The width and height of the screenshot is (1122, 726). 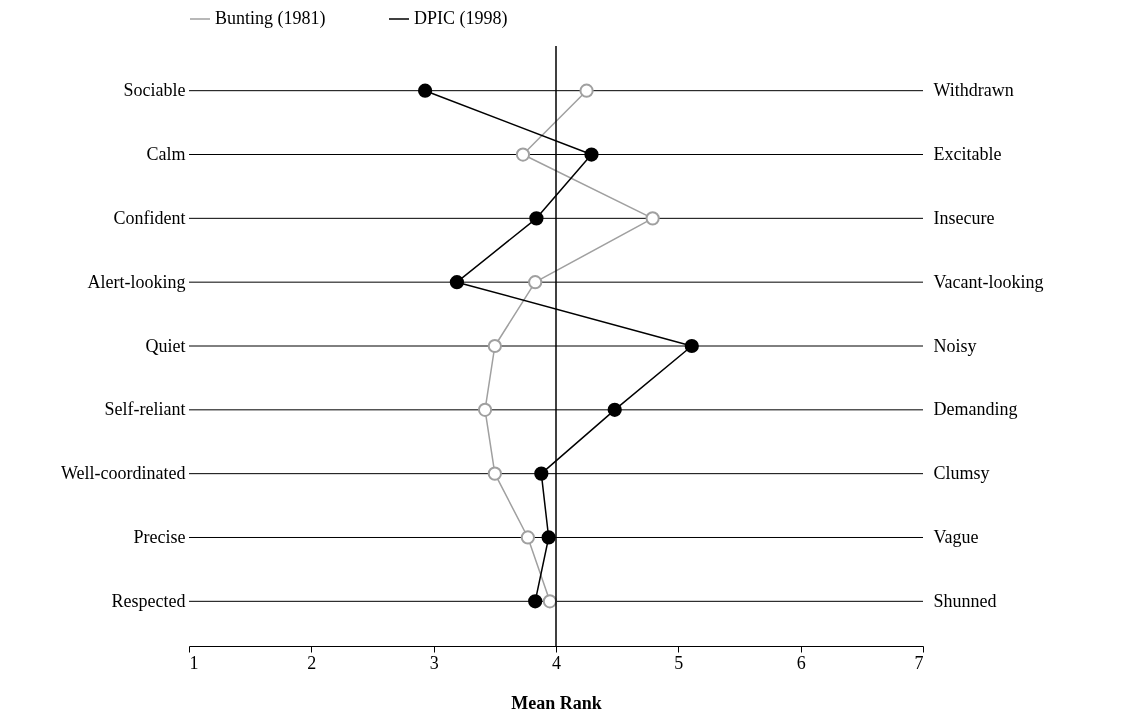 I want to click on x-tick-label: 6, so click(x=801, y=662).